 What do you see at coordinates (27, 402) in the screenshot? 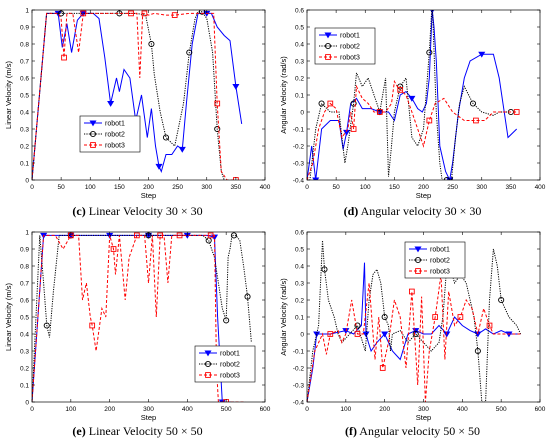
I see `y-tick-label: 0` at bounding box center [27, 402].